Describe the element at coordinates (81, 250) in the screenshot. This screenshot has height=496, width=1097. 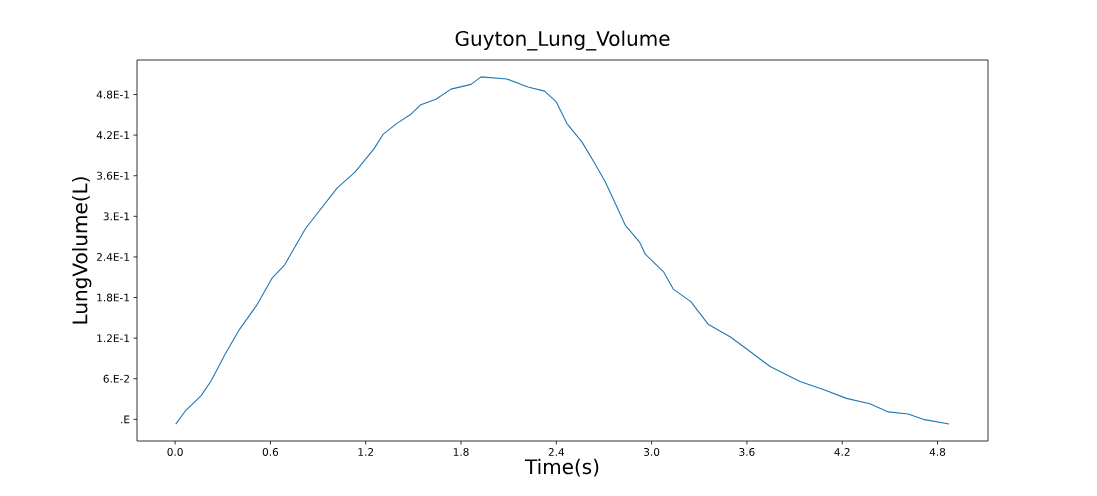
I see `y-axis-title: LungVolume(L)` at that location.